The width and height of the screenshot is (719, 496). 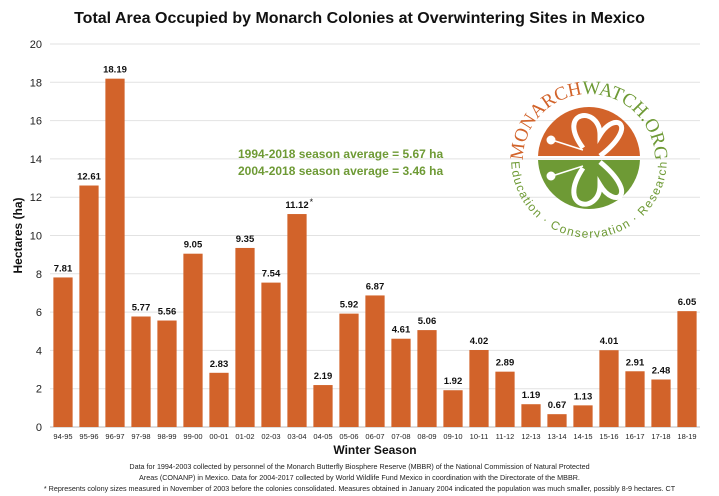 What do you see at coordinates (39, 313) in the screenshot?
I see `y-tick-label: 6` at bounding box center [39, 313].